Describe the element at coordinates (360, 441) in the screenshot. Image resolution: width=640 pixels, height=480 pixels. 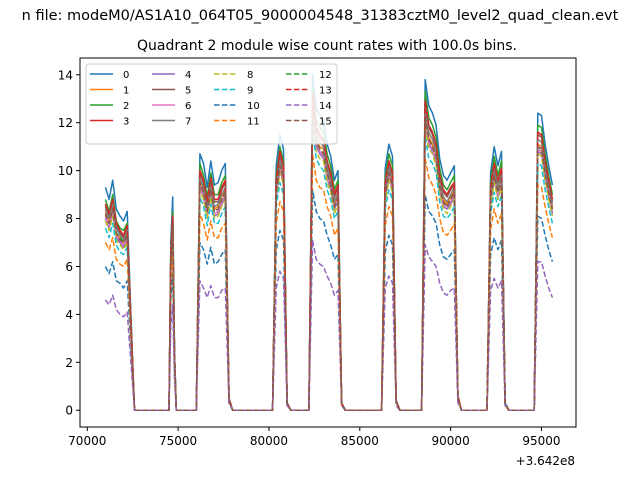
I see `x-tick-label: 85000` at that location.